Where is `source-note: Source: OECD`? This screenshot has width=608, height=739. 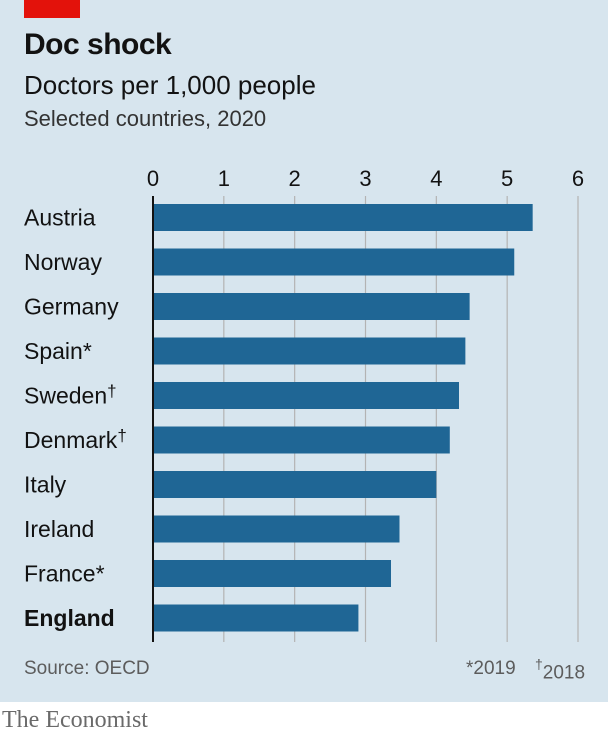 source-note: Source: OECD is located at coordinates (87, 668).